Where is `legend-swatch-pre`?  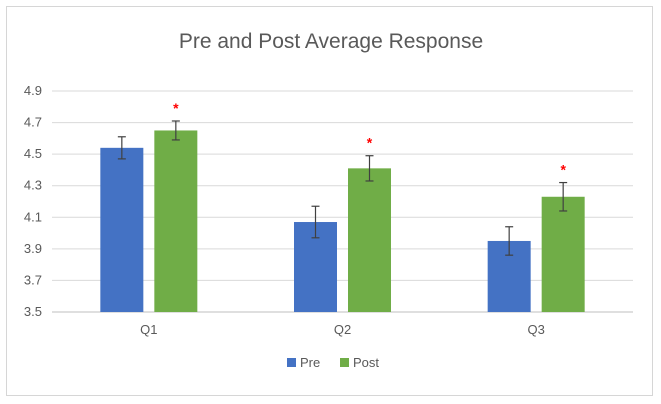
legend-swatch-pre is located at coordinates (291, 362).